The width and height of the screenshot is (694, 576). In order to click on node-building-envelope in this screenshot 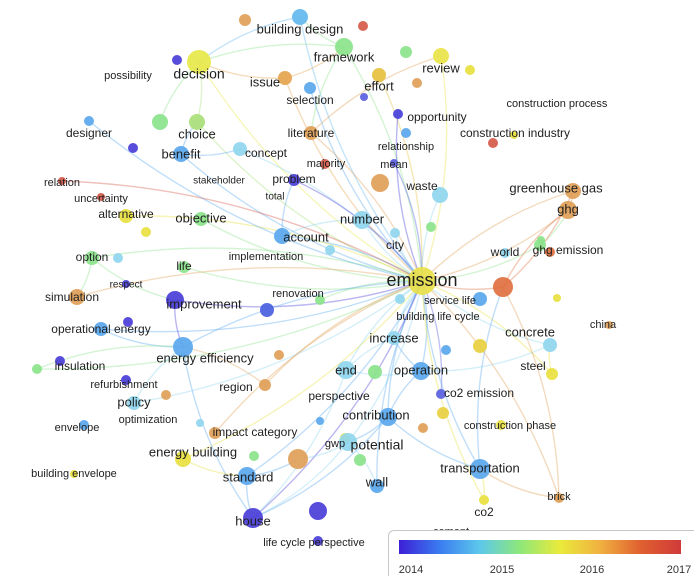, I will do `click(74, 474)`.